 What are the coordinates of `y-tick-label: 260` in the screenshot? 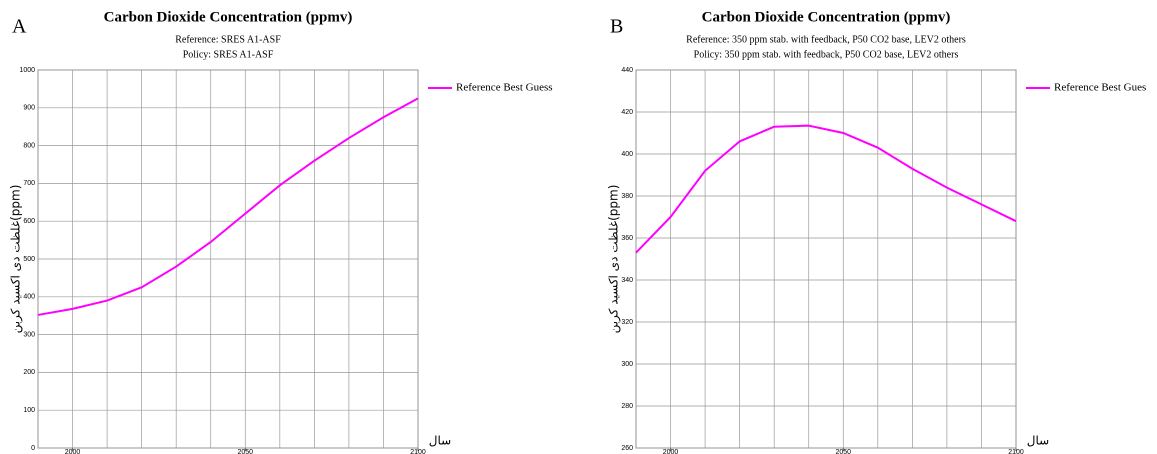 It's located at (627, 448).